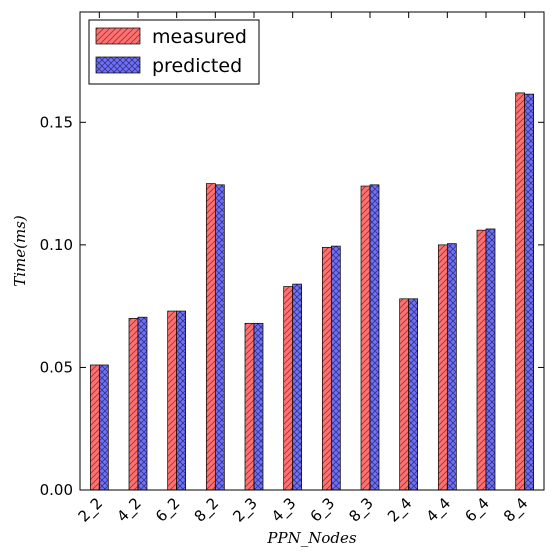 The width and height of the screenshot is (554, 556). I want to click on y-tick-label: 0.05, so click(56, 367).